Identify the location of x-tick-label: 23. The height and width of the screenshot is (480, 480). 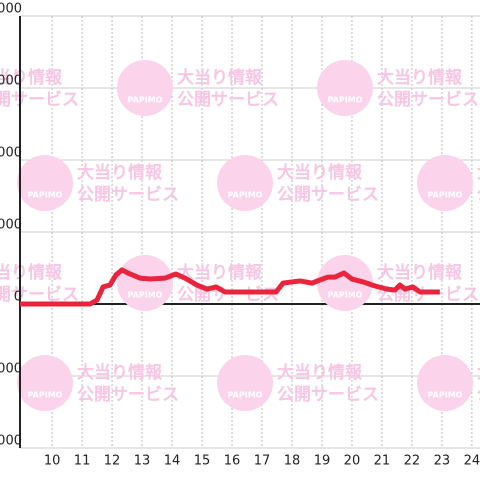
(442, 461).